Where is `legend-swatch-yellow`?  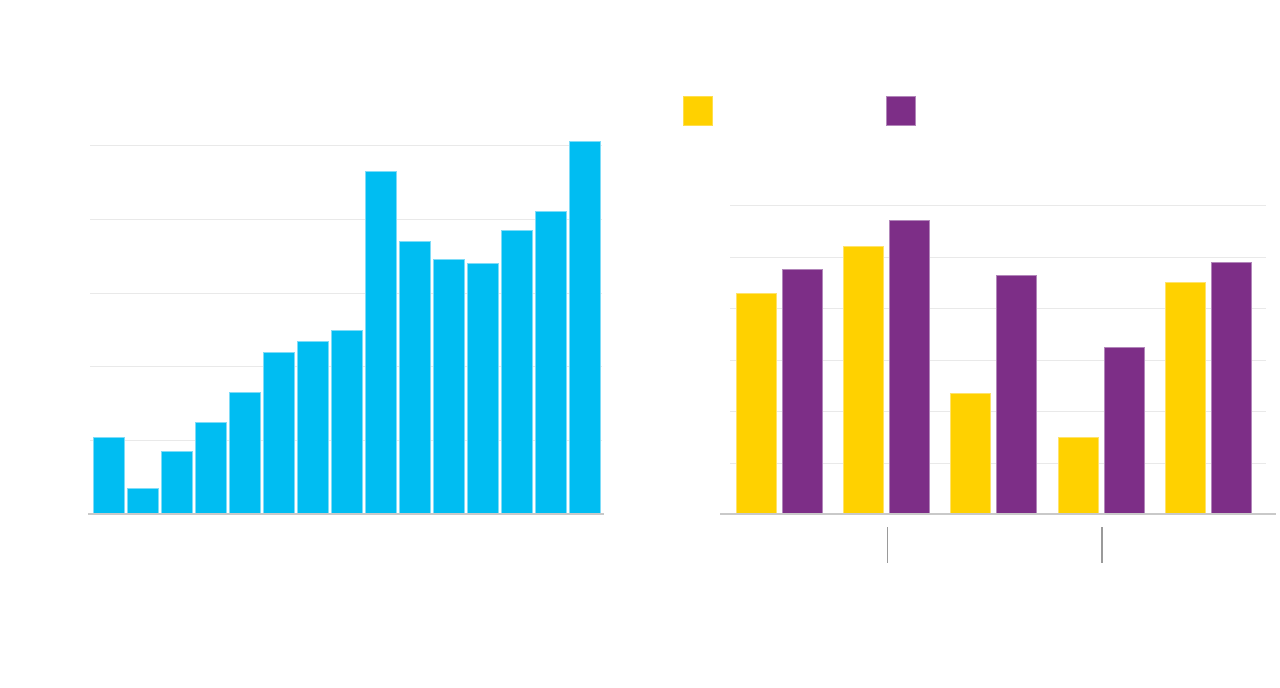 legend-swatch-yellow is located at coordinates (698, 111).